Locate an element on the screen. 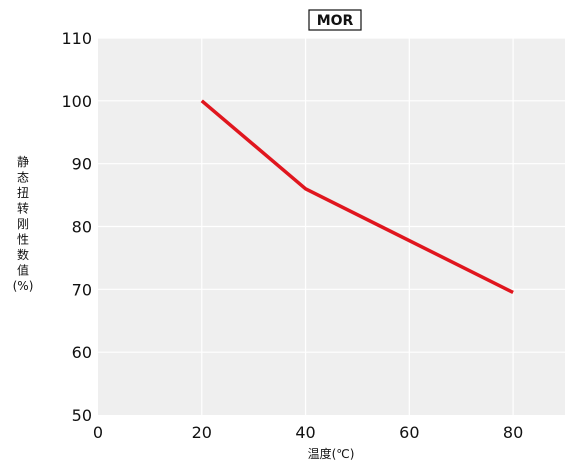 This screenshot has width=565, height=465. x-axis-label: 温度(℃) is located at coordinates (331, 453).